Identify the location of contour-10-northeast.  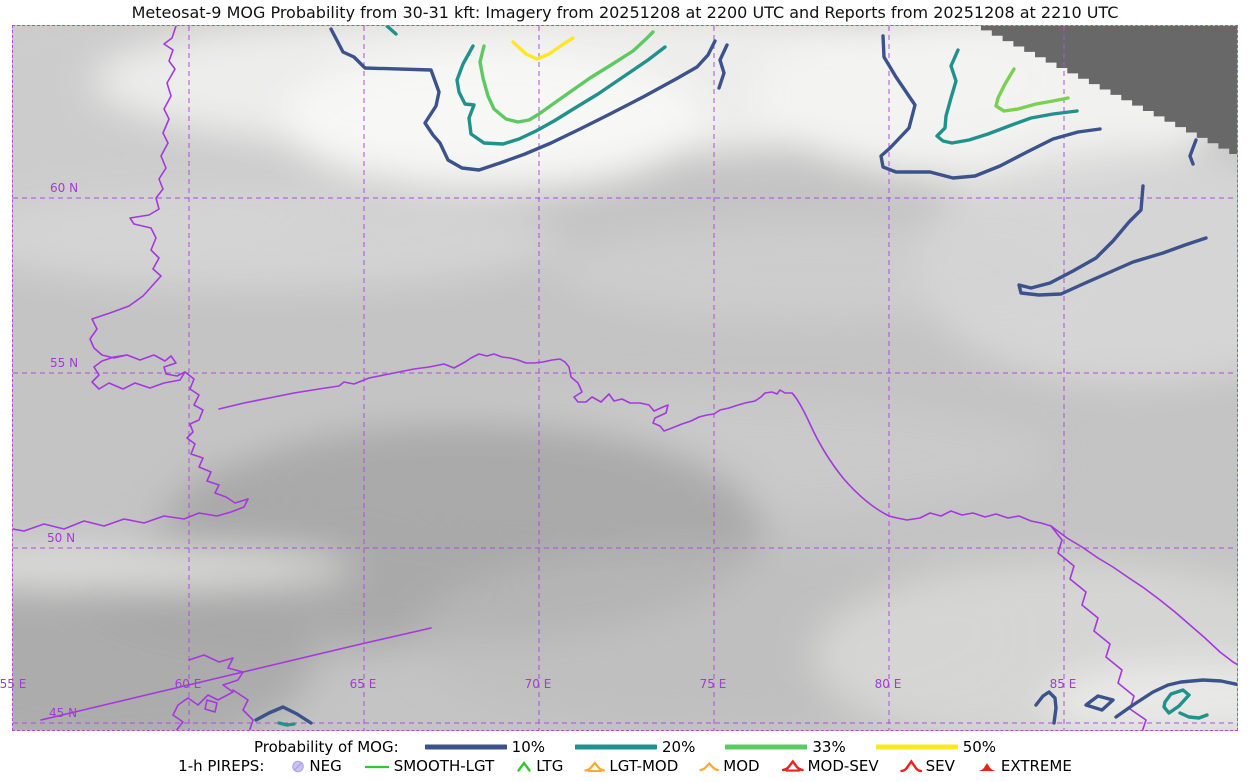
(990, 107).